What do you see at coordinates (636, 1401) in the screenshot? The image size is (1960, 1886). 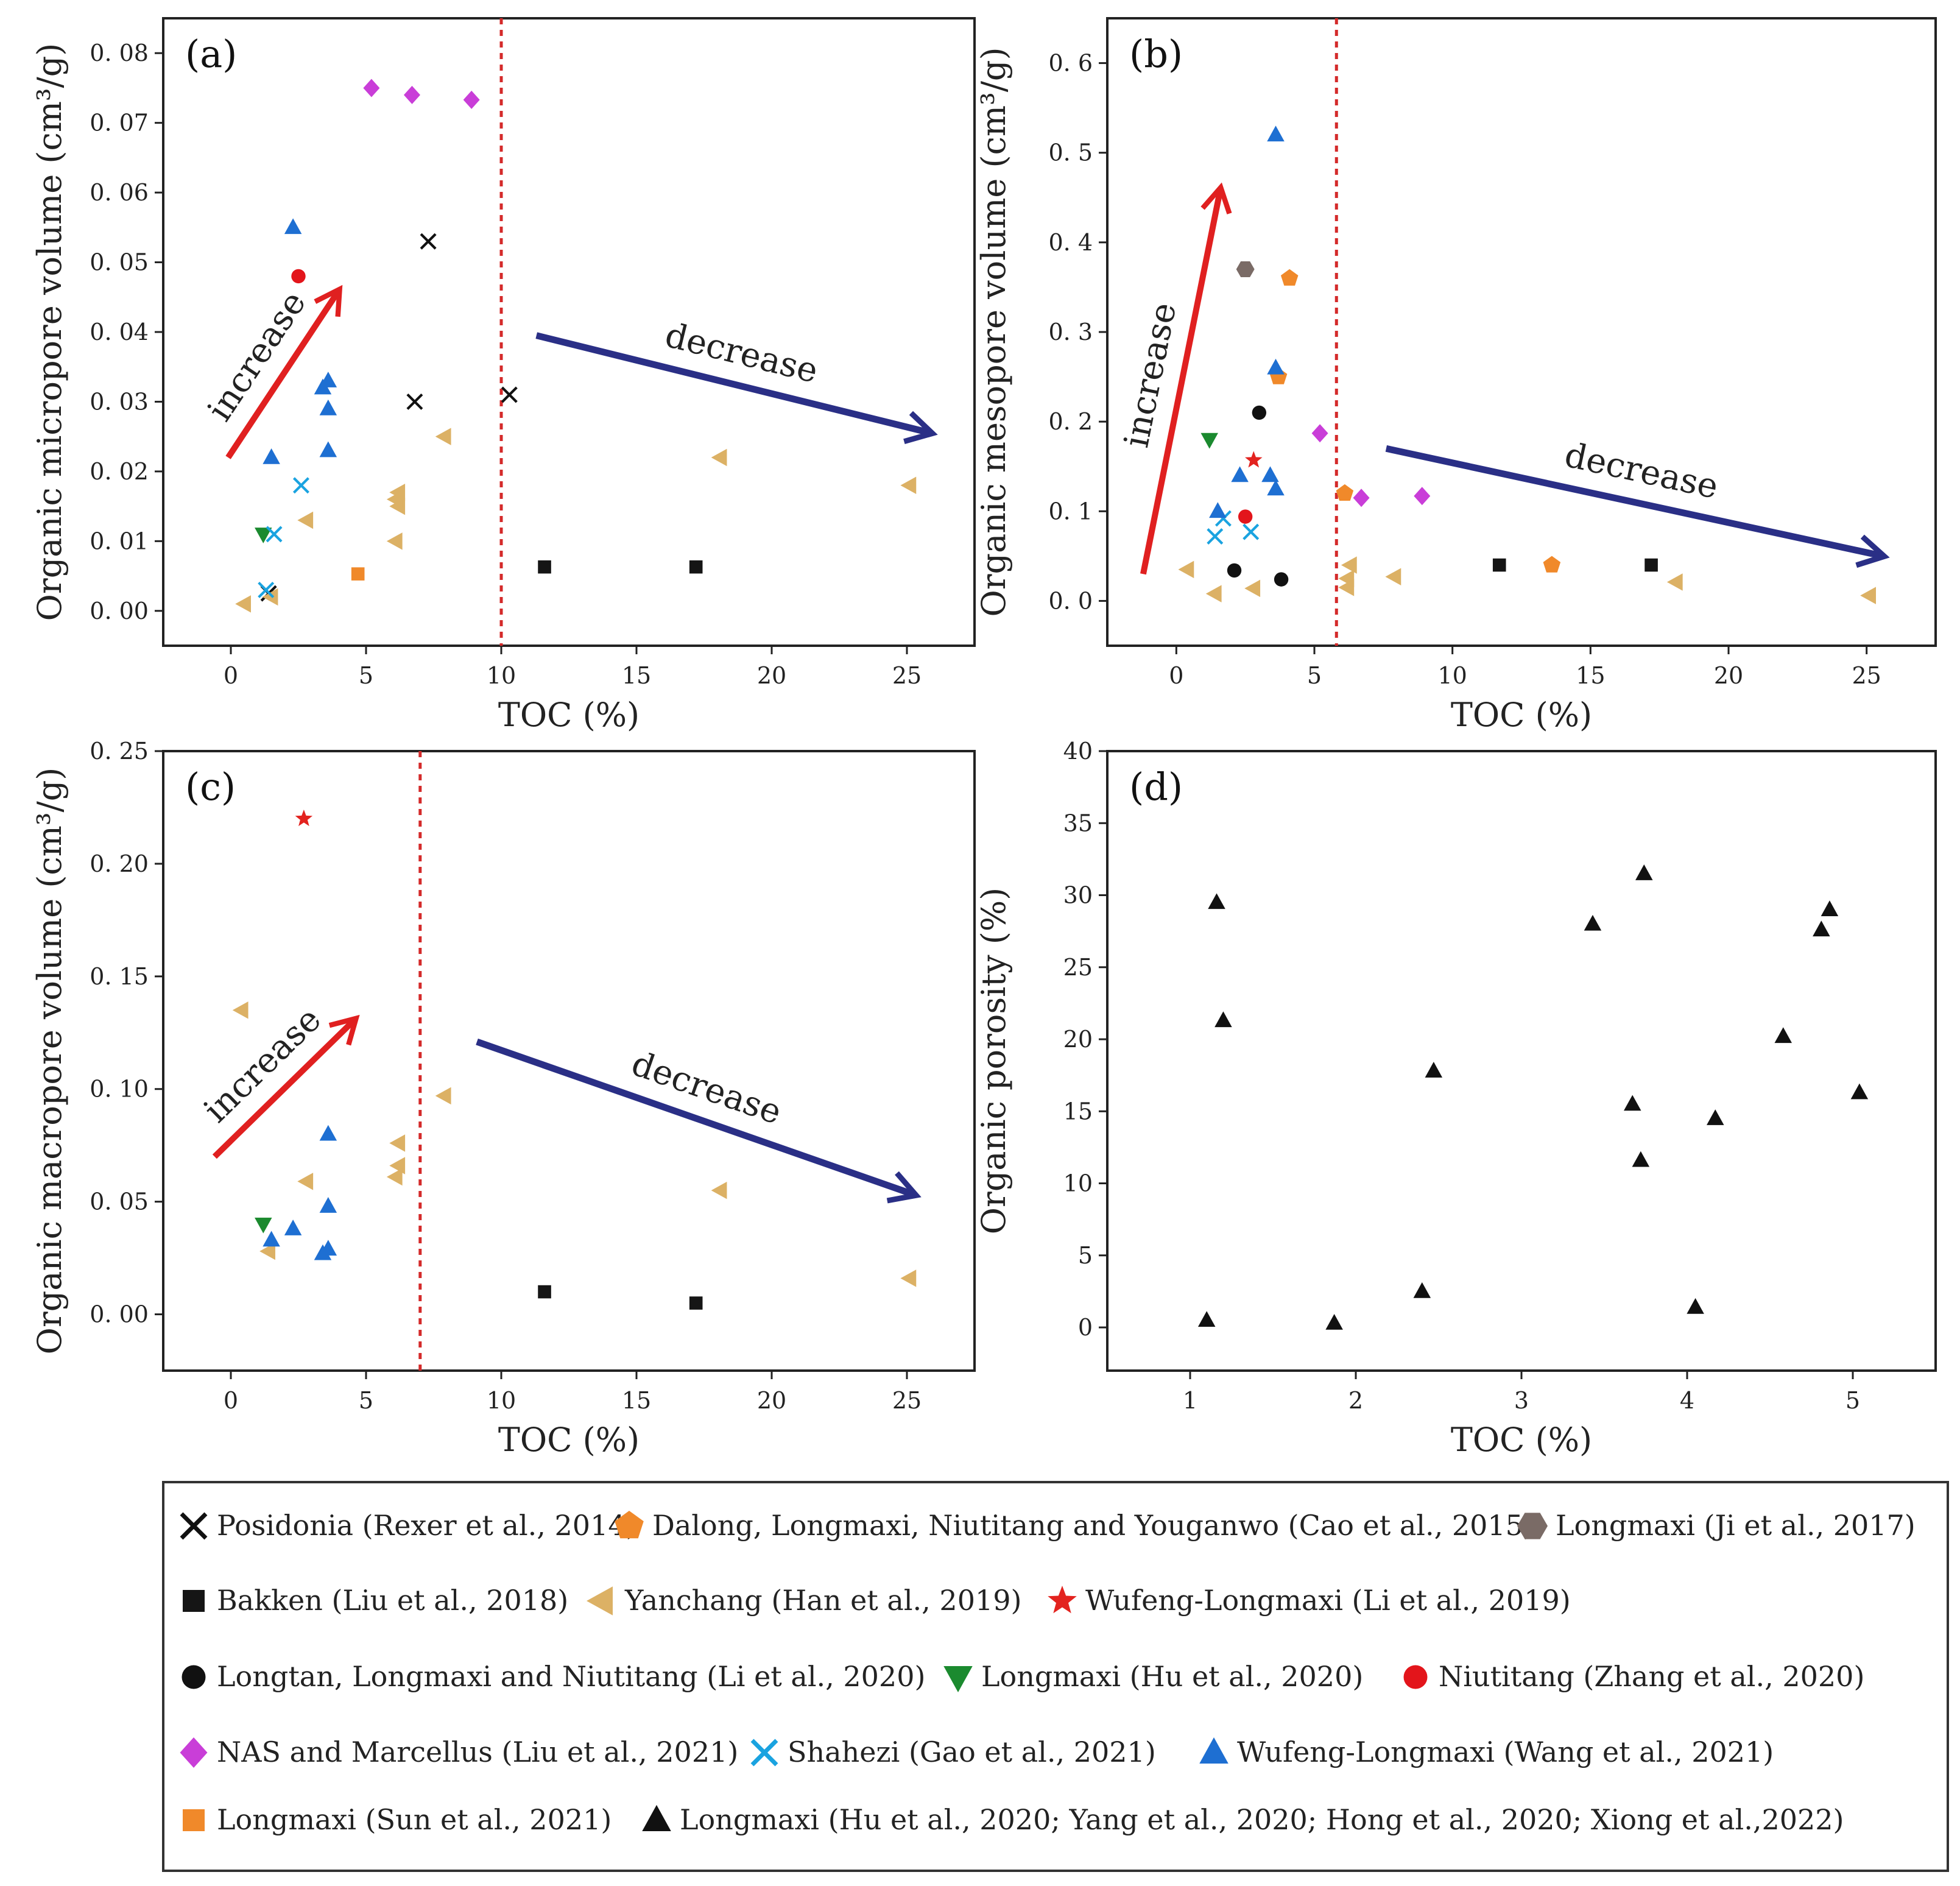 I see `x-tick-label: 15` at bounding box center [636, 1401].